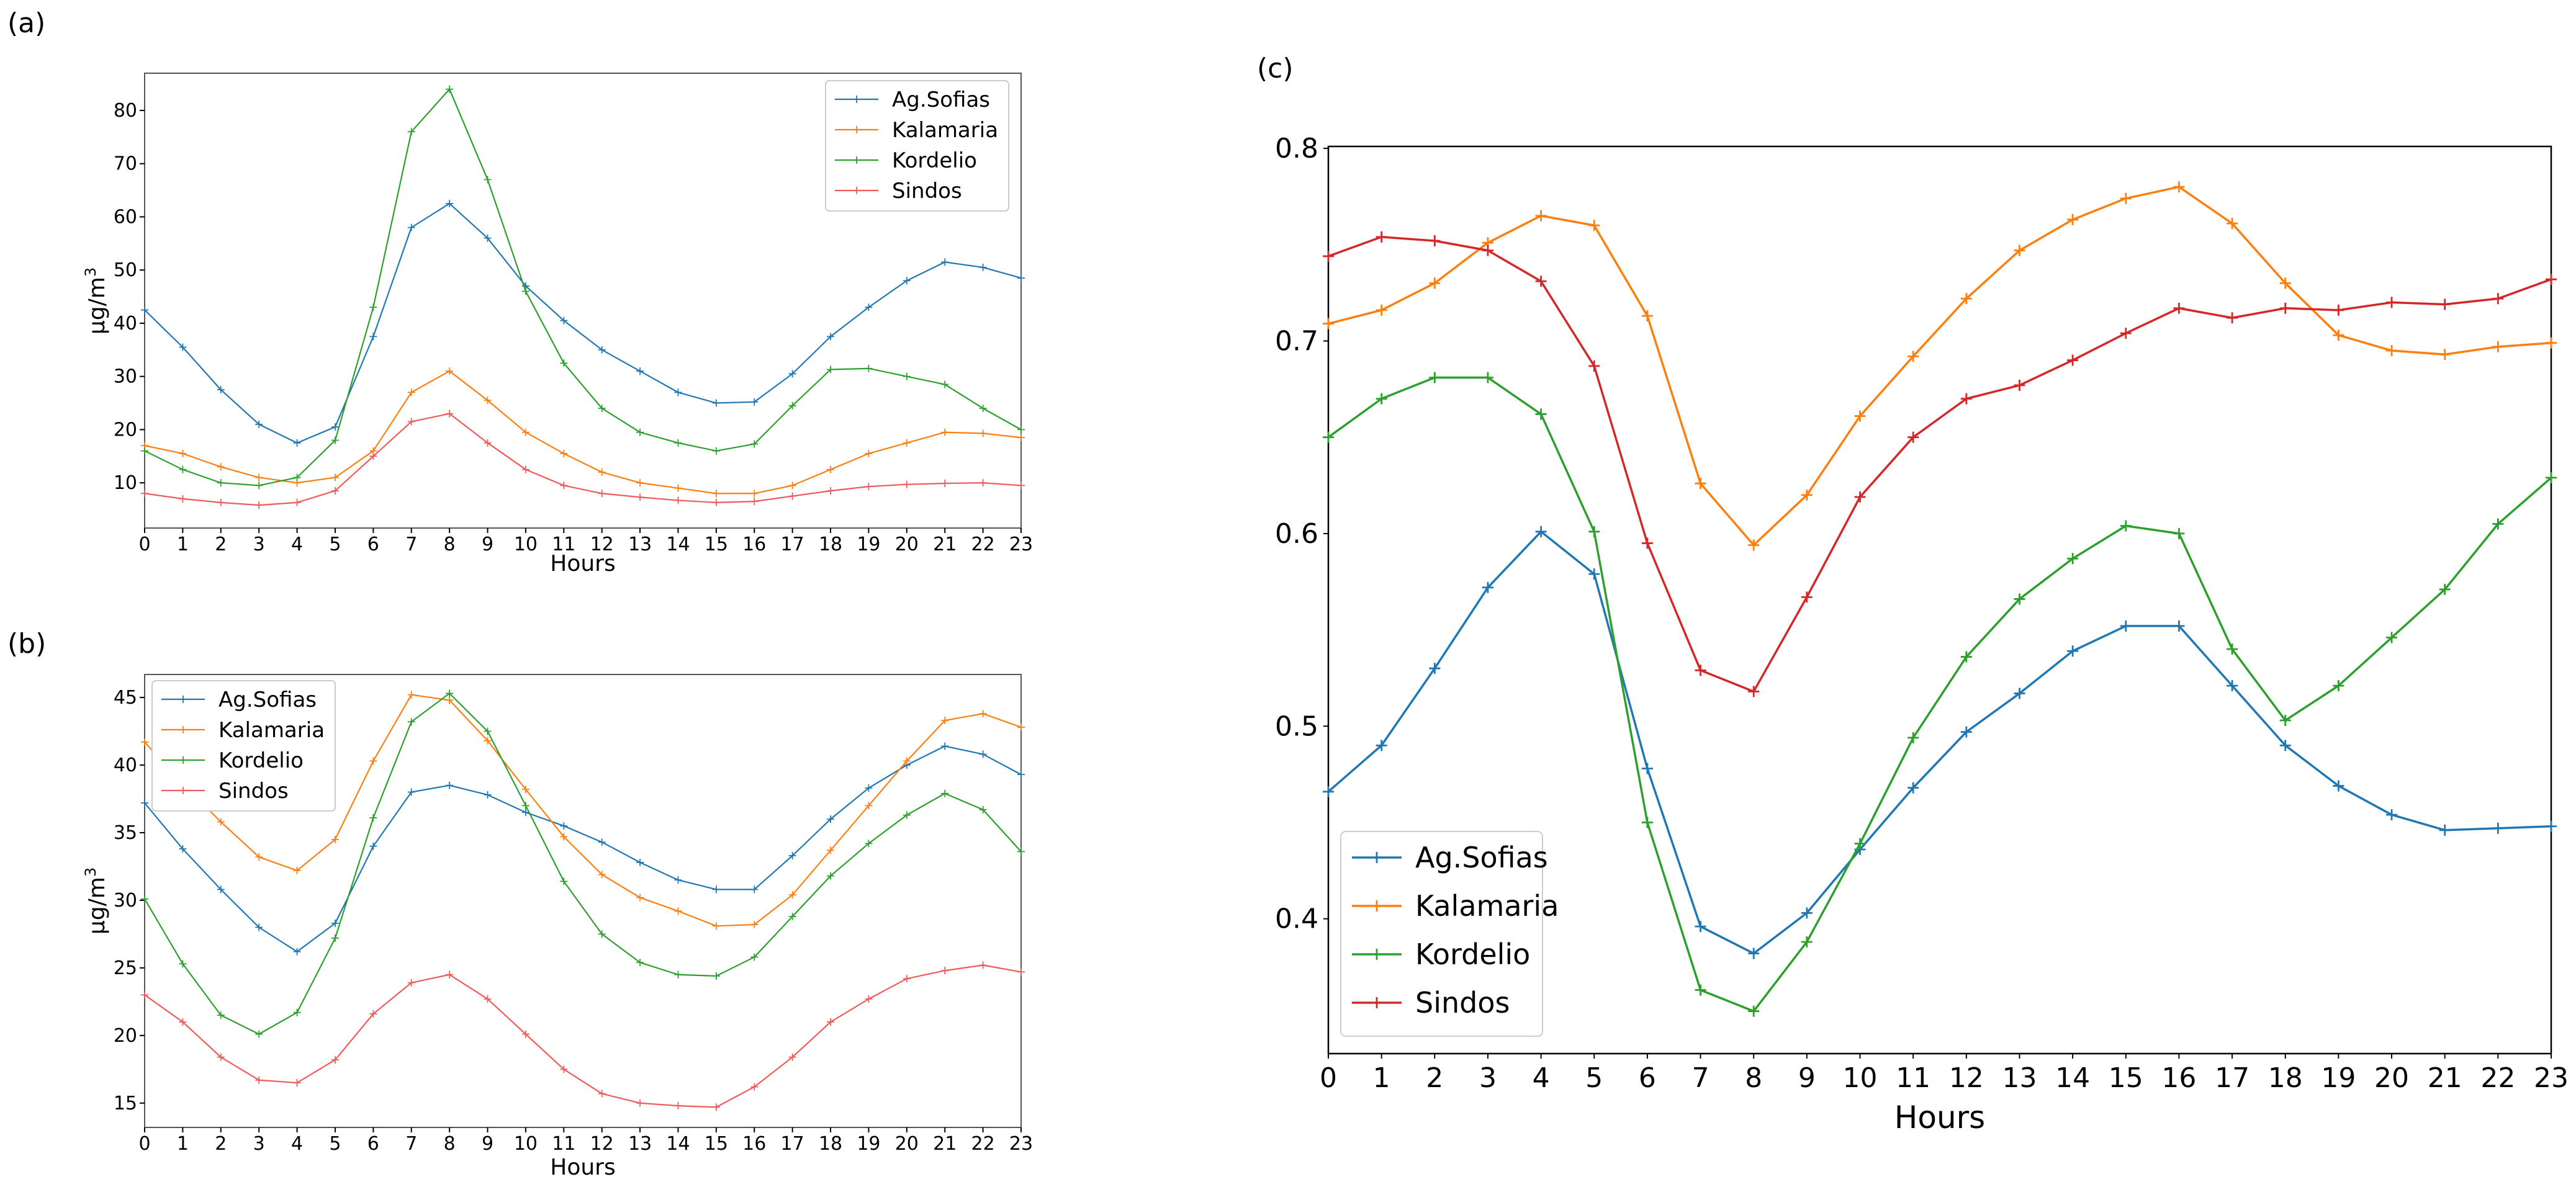  I want to click on panel-b-x-tick-label: 4, so click(297, 1144).